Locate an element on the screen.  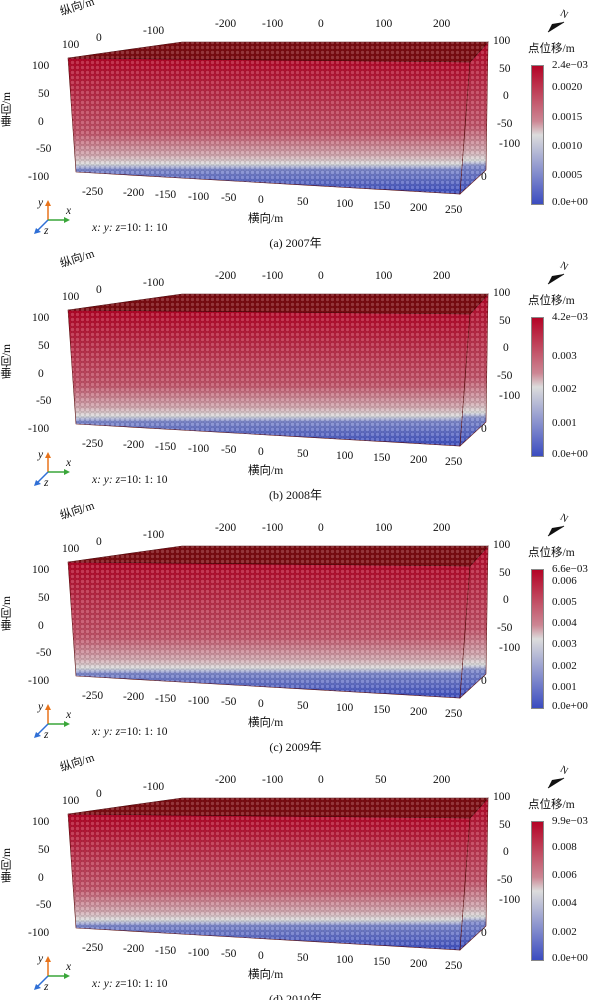
longitudinal-tick: 50 is located at coordinates (381, 780).